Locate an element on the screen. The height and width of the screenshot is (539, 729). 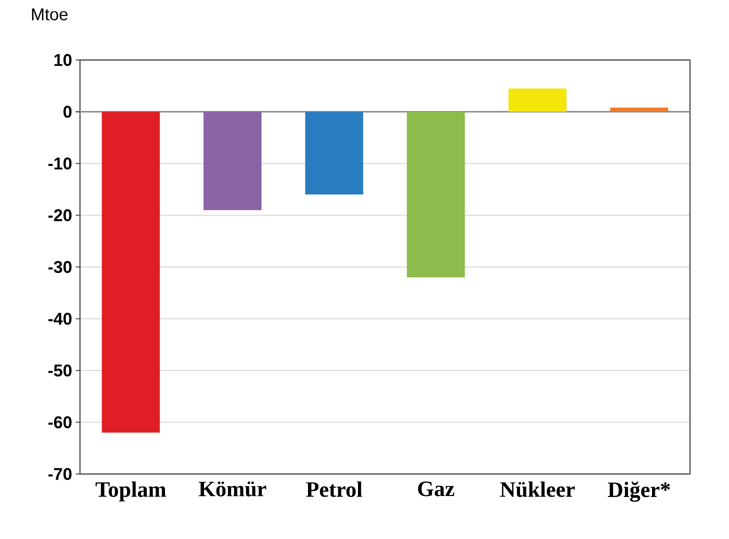
x-tick-label: Nükleer is located at coordinates (537, 489).